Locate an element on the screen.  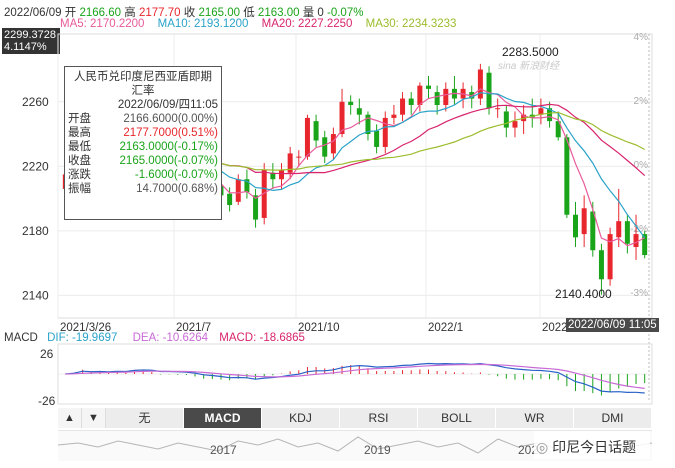
wechat-watermark: ◎ 印尼今日话题 is located at coordinates (586, 447).